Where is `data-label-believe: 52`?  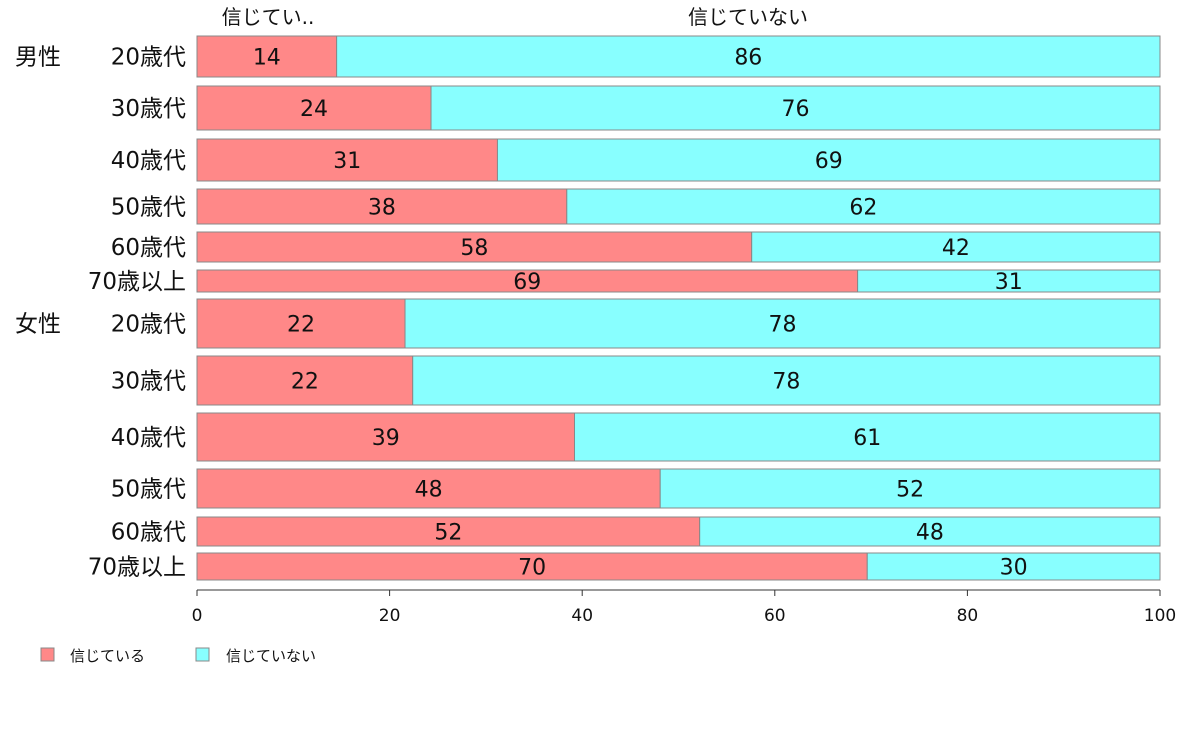 data-label-believe: 52 is located at coordinates (448, 533).